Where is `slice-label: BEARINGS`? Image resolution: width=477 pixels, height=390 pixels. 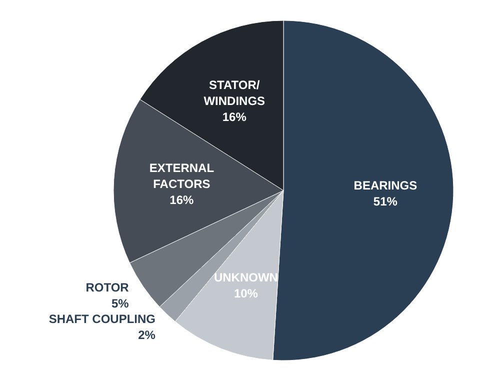
slice-label: BEARINGS is located at coordinates (386, 185).